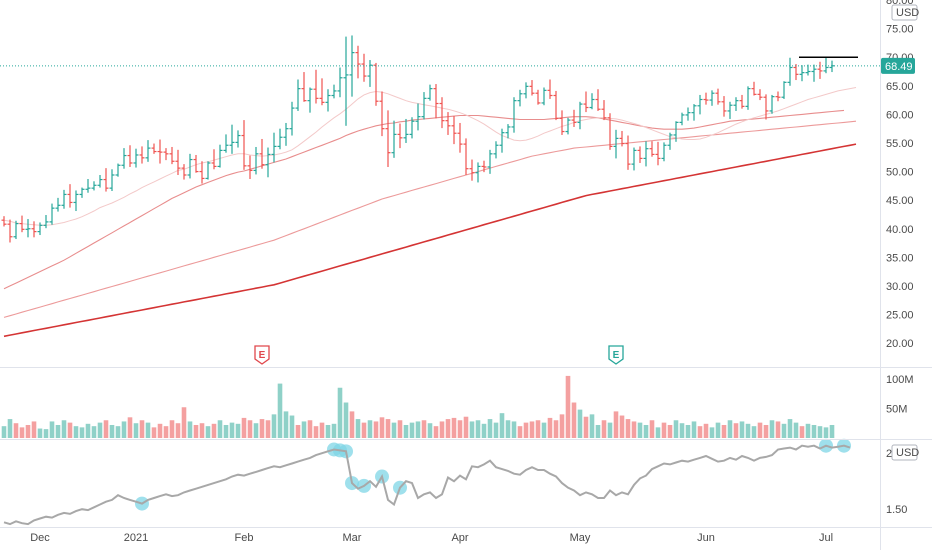 The height and width of the screenshot is (555, 932). Describe the element at coordinates (418, 406) in the screenshot. I see `volume-pane` at that location.